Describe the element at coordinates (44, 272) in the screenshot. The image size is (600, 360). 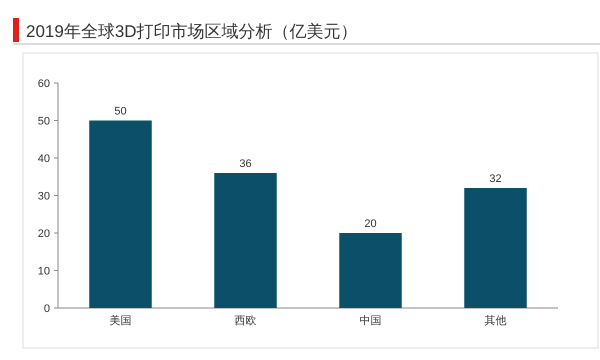
I see `y-tick-label: 10` at that location.